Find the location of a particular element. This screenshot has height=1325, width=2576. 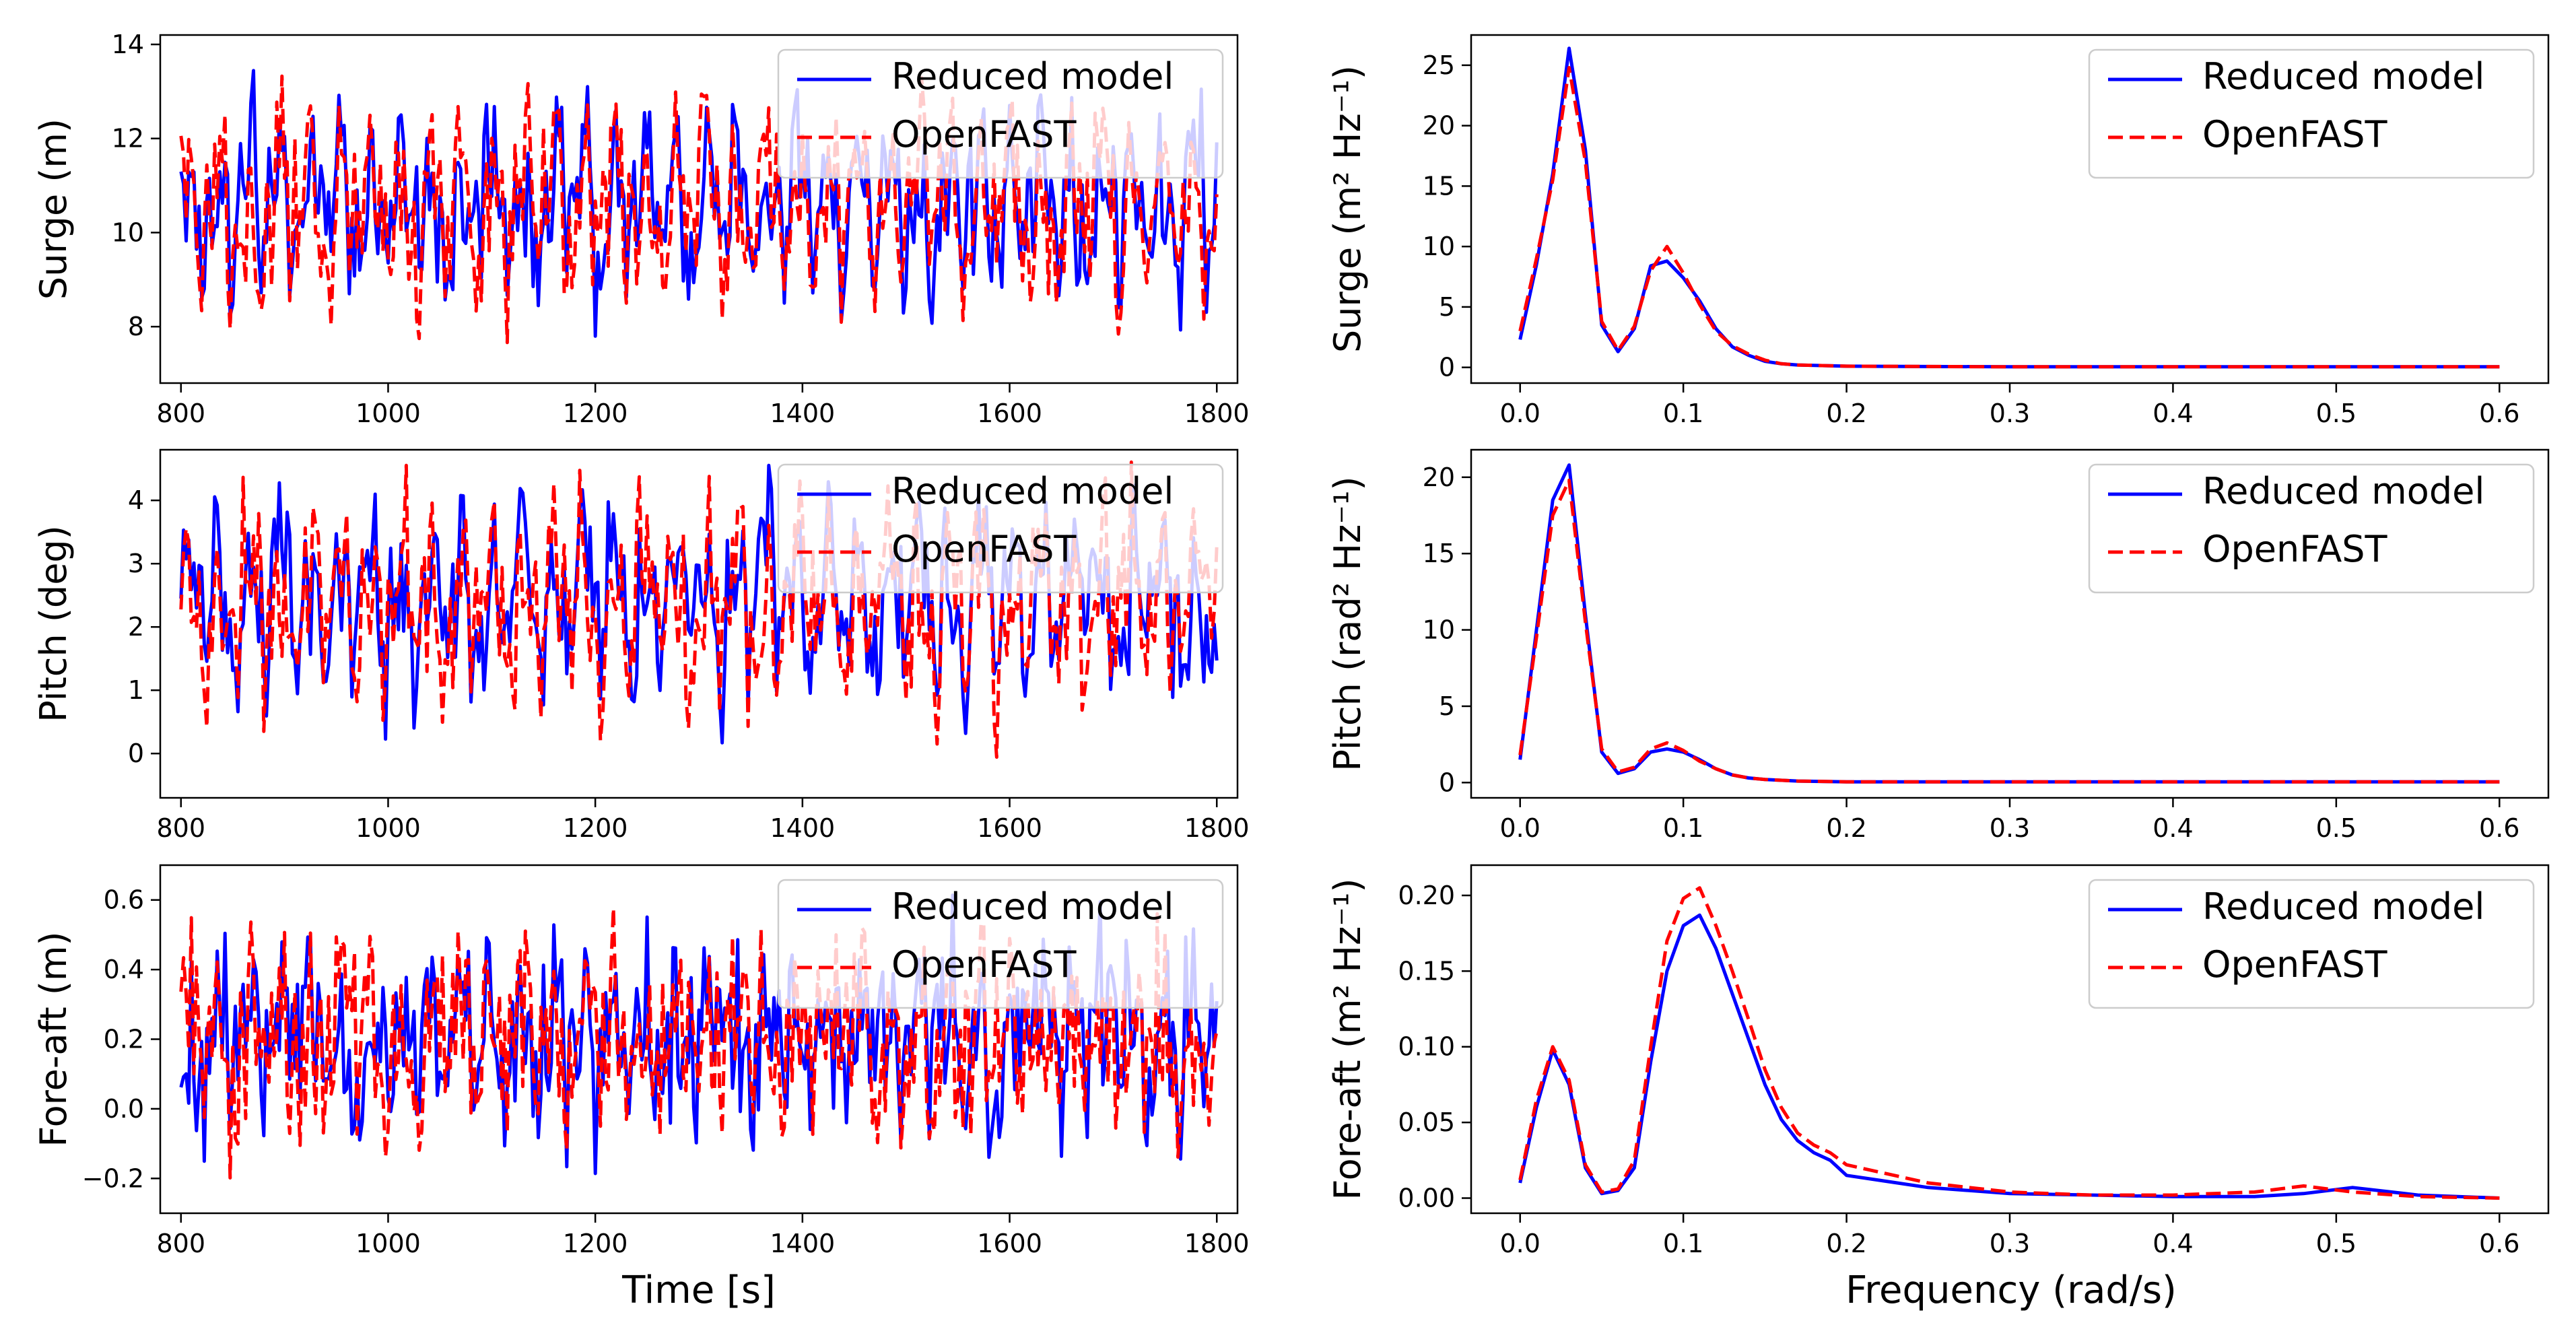

y-axis-label: Pitch (rad² Hz⁻¹) is located at coordinates (1347, 623).